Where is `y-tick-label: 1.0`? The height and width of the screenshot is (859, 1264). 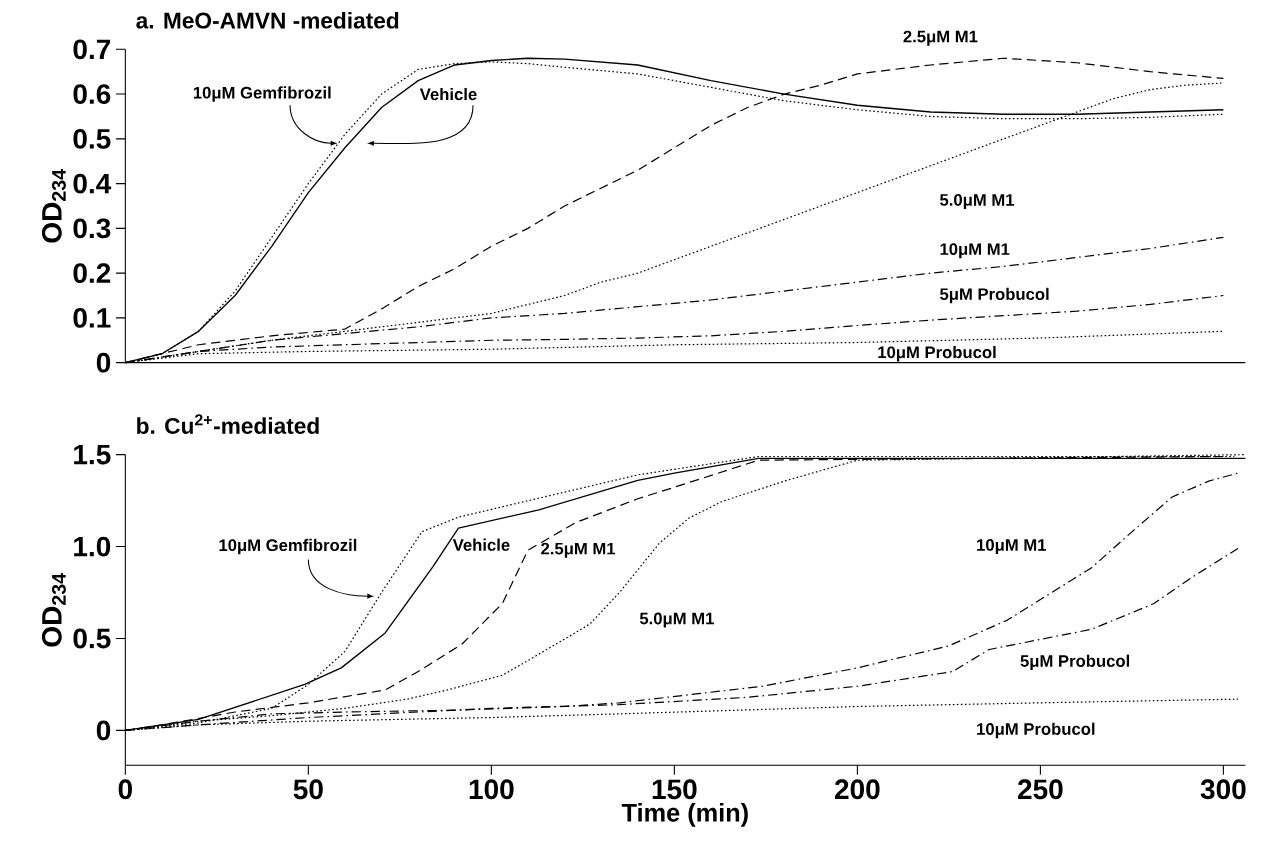 y-tick-label: 1.0 is located at coordinates (92, 546).